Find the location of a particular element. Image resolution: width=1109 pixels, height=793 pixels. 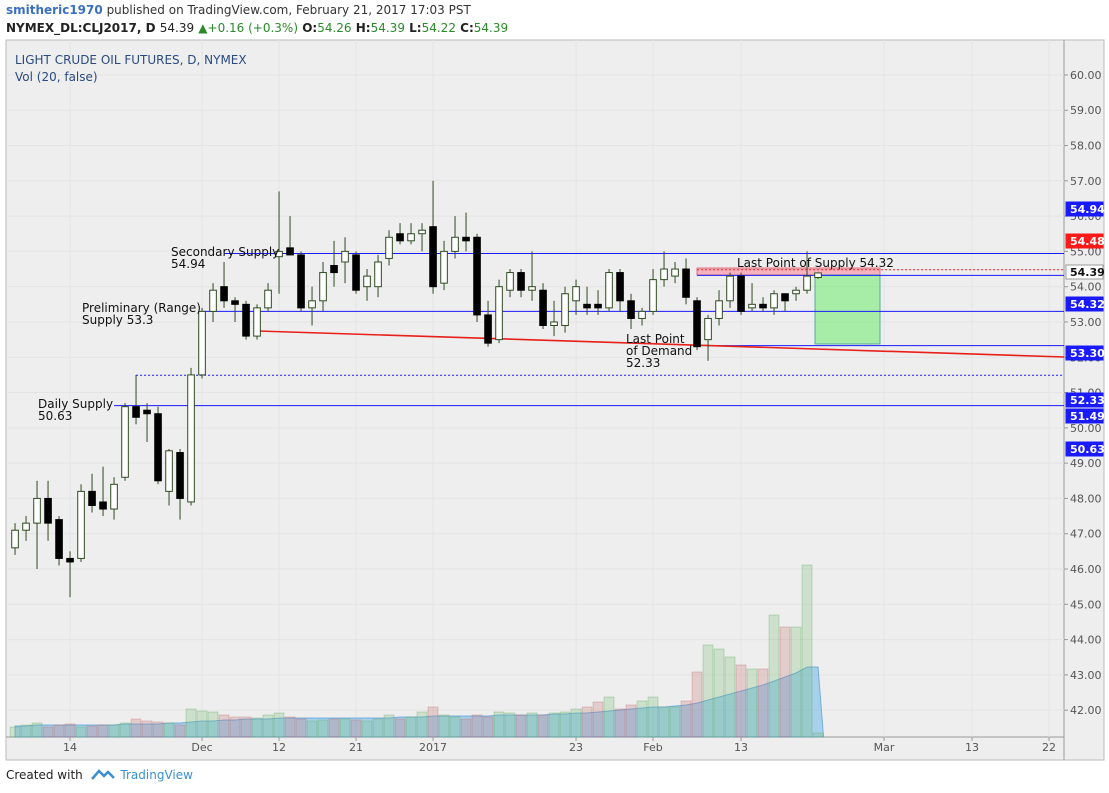

annotation: 50.63 is located at coordinates (55, 416).